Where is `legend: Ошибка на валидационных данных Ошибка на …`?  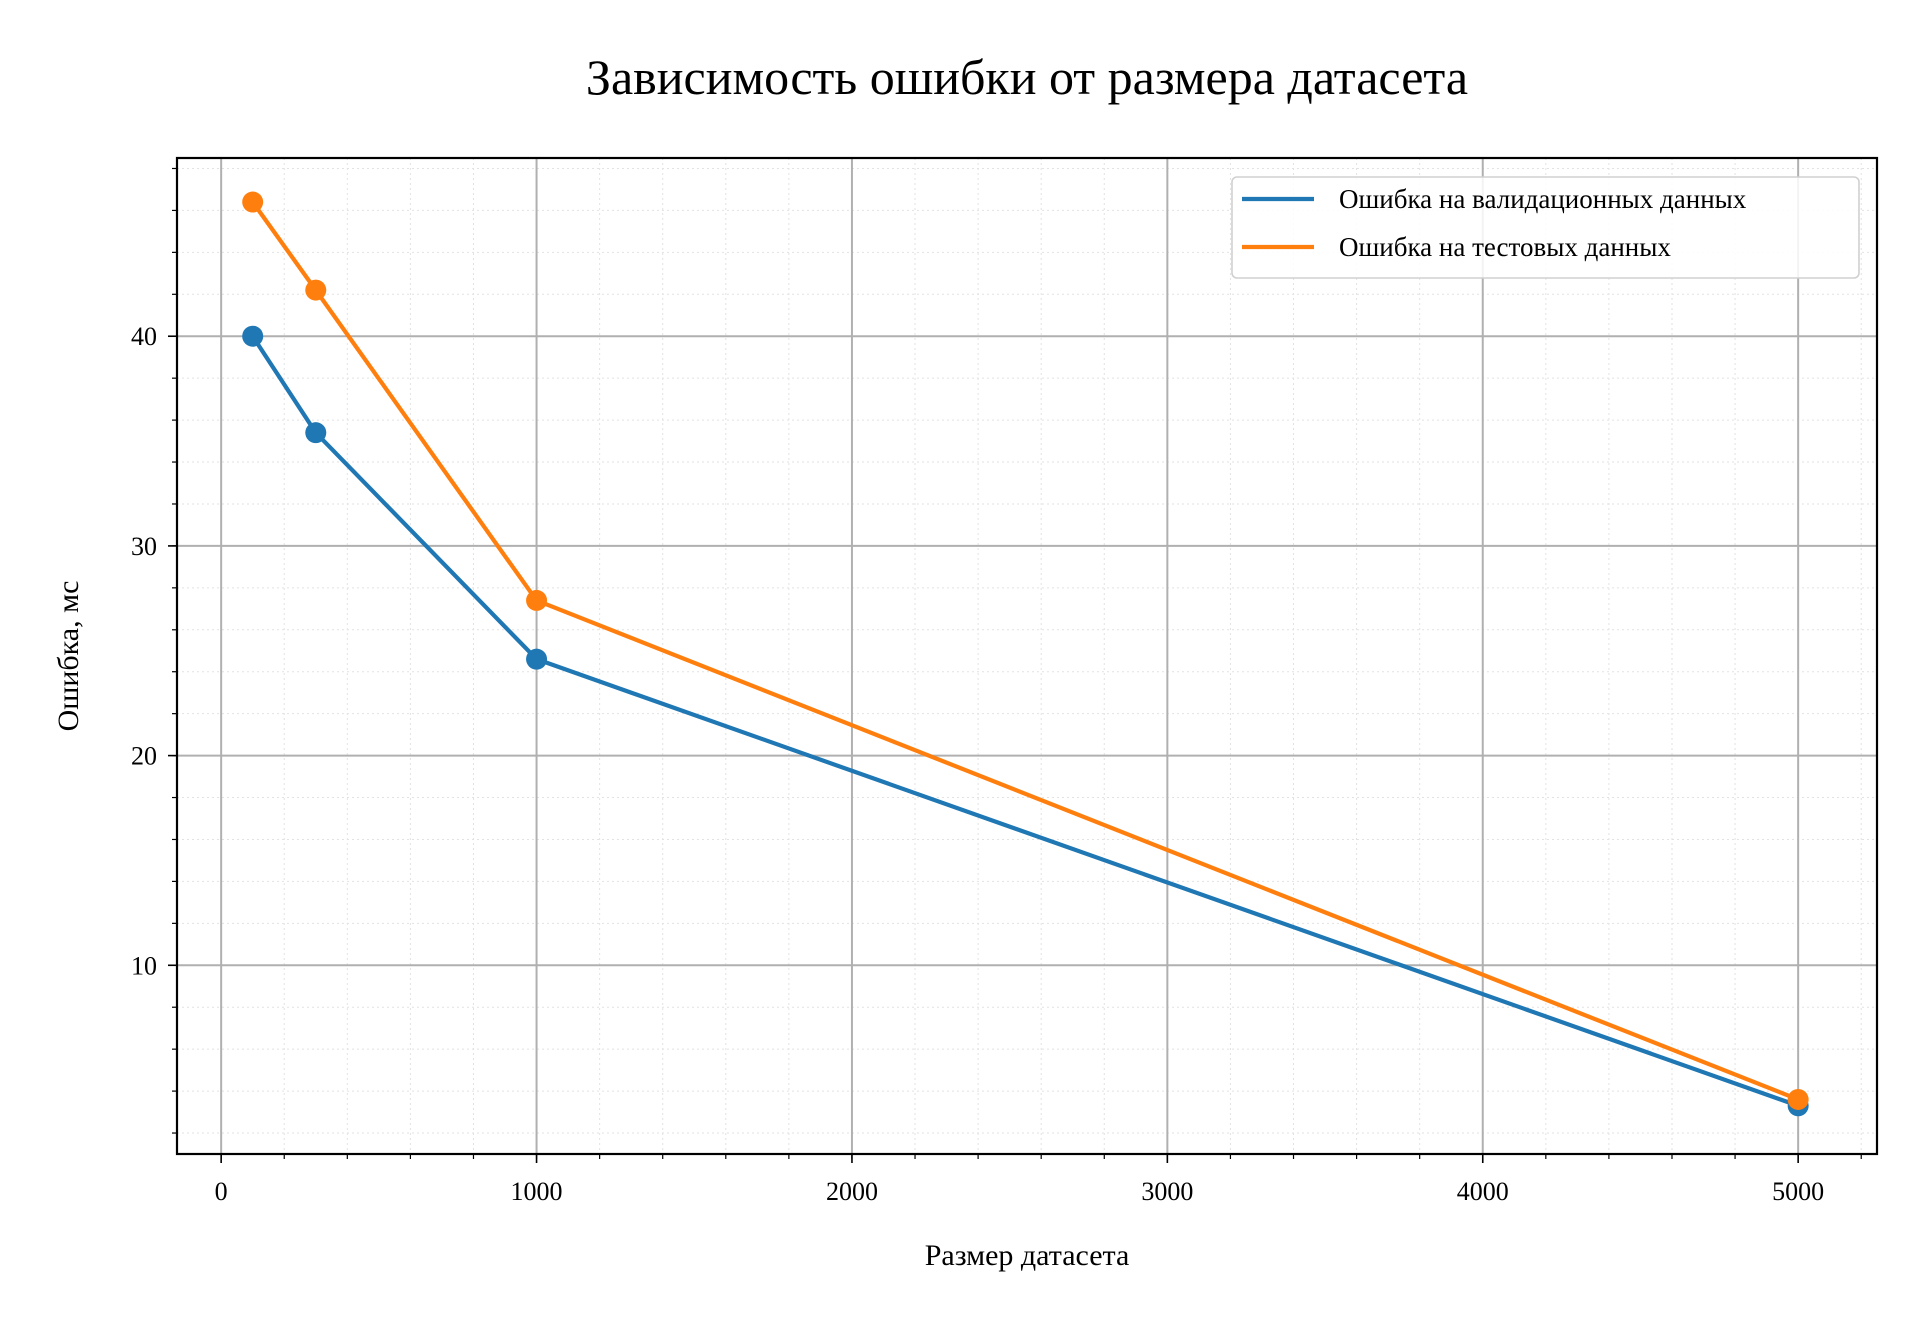 legend: Ошибка на валидационных данных Ошибка на … is located at coordinates (1545, 227).